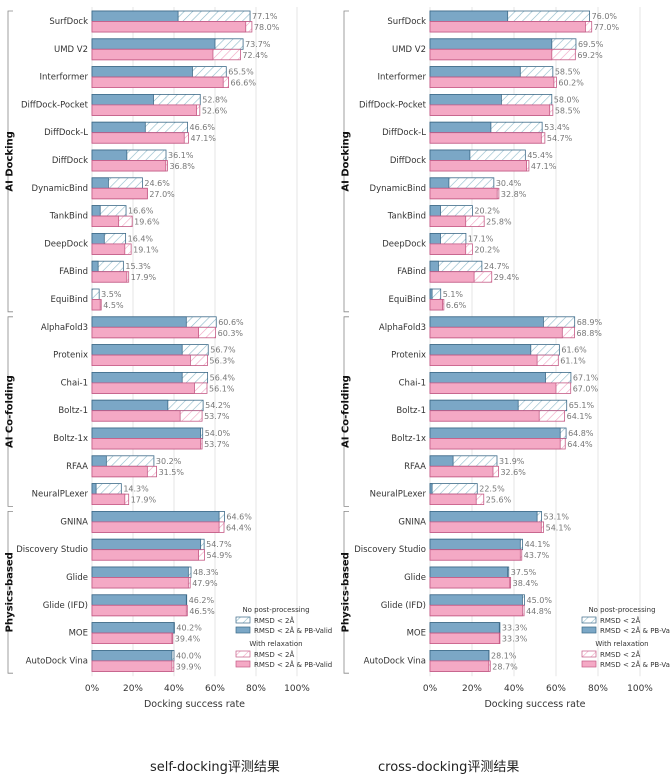  What do you see at coordinates (435, 211) in the screenshot?
I see `bar-none-pbvalid-tankbind` at bounding box center [435, 211].